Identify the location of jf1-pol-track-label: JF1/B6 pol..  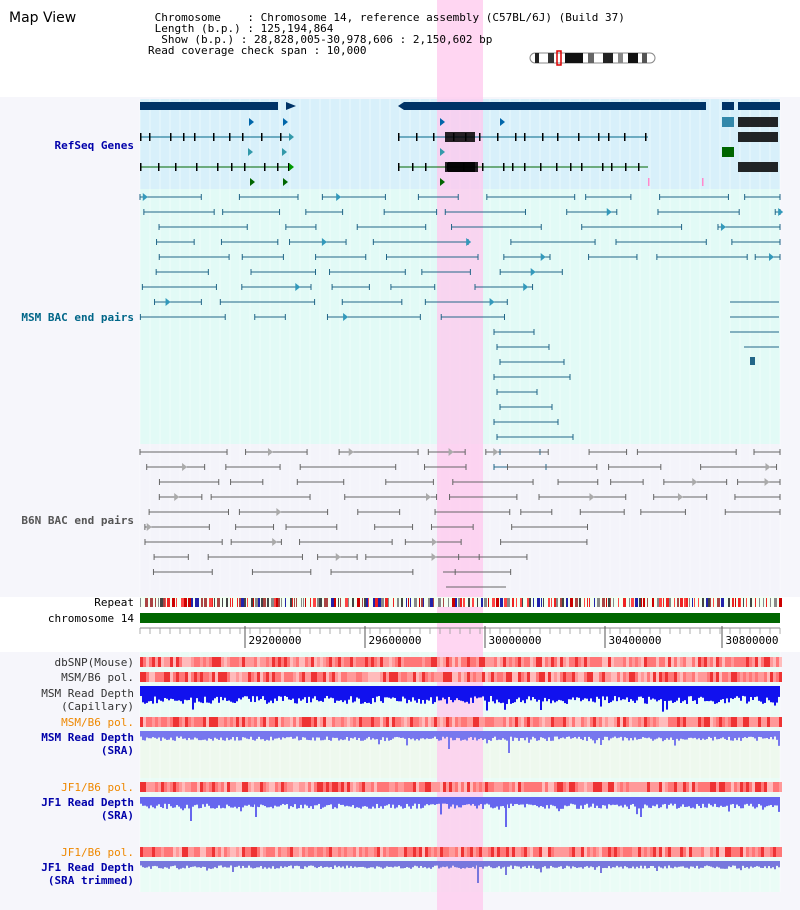
(97, 787).